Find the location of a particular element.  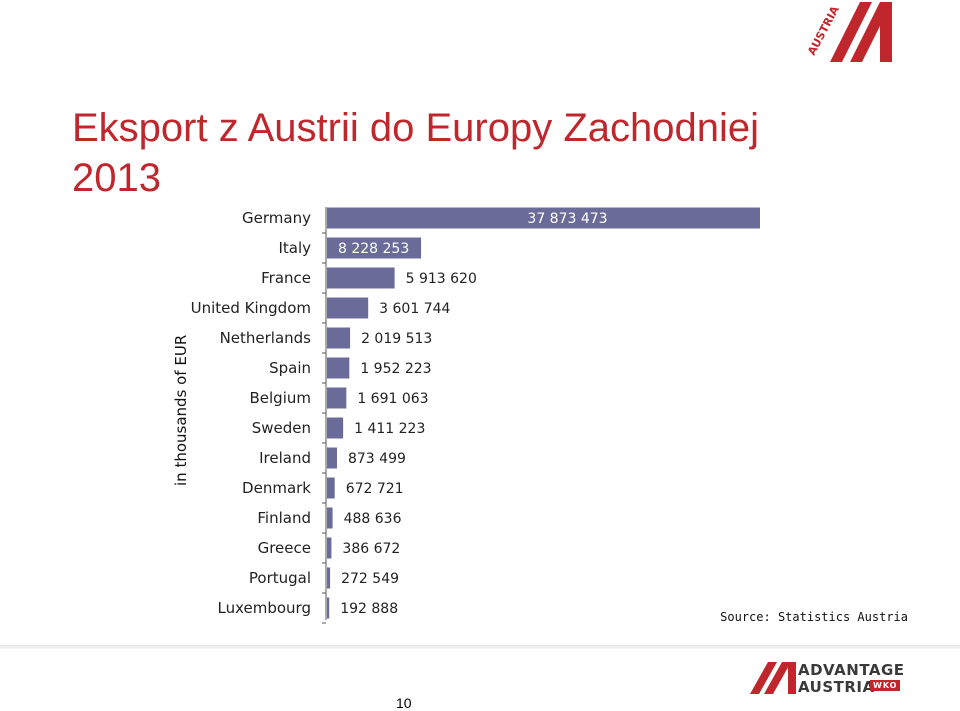

page-title: Eksport z Austrii do Europy Zachodniej is located at coordinates (416, 128).